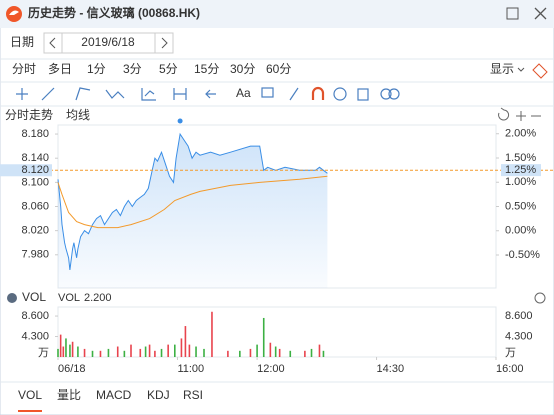 The height and width of the screenshot is (415, 554). I want to click on text-tool: Aa, so click(243, 93).